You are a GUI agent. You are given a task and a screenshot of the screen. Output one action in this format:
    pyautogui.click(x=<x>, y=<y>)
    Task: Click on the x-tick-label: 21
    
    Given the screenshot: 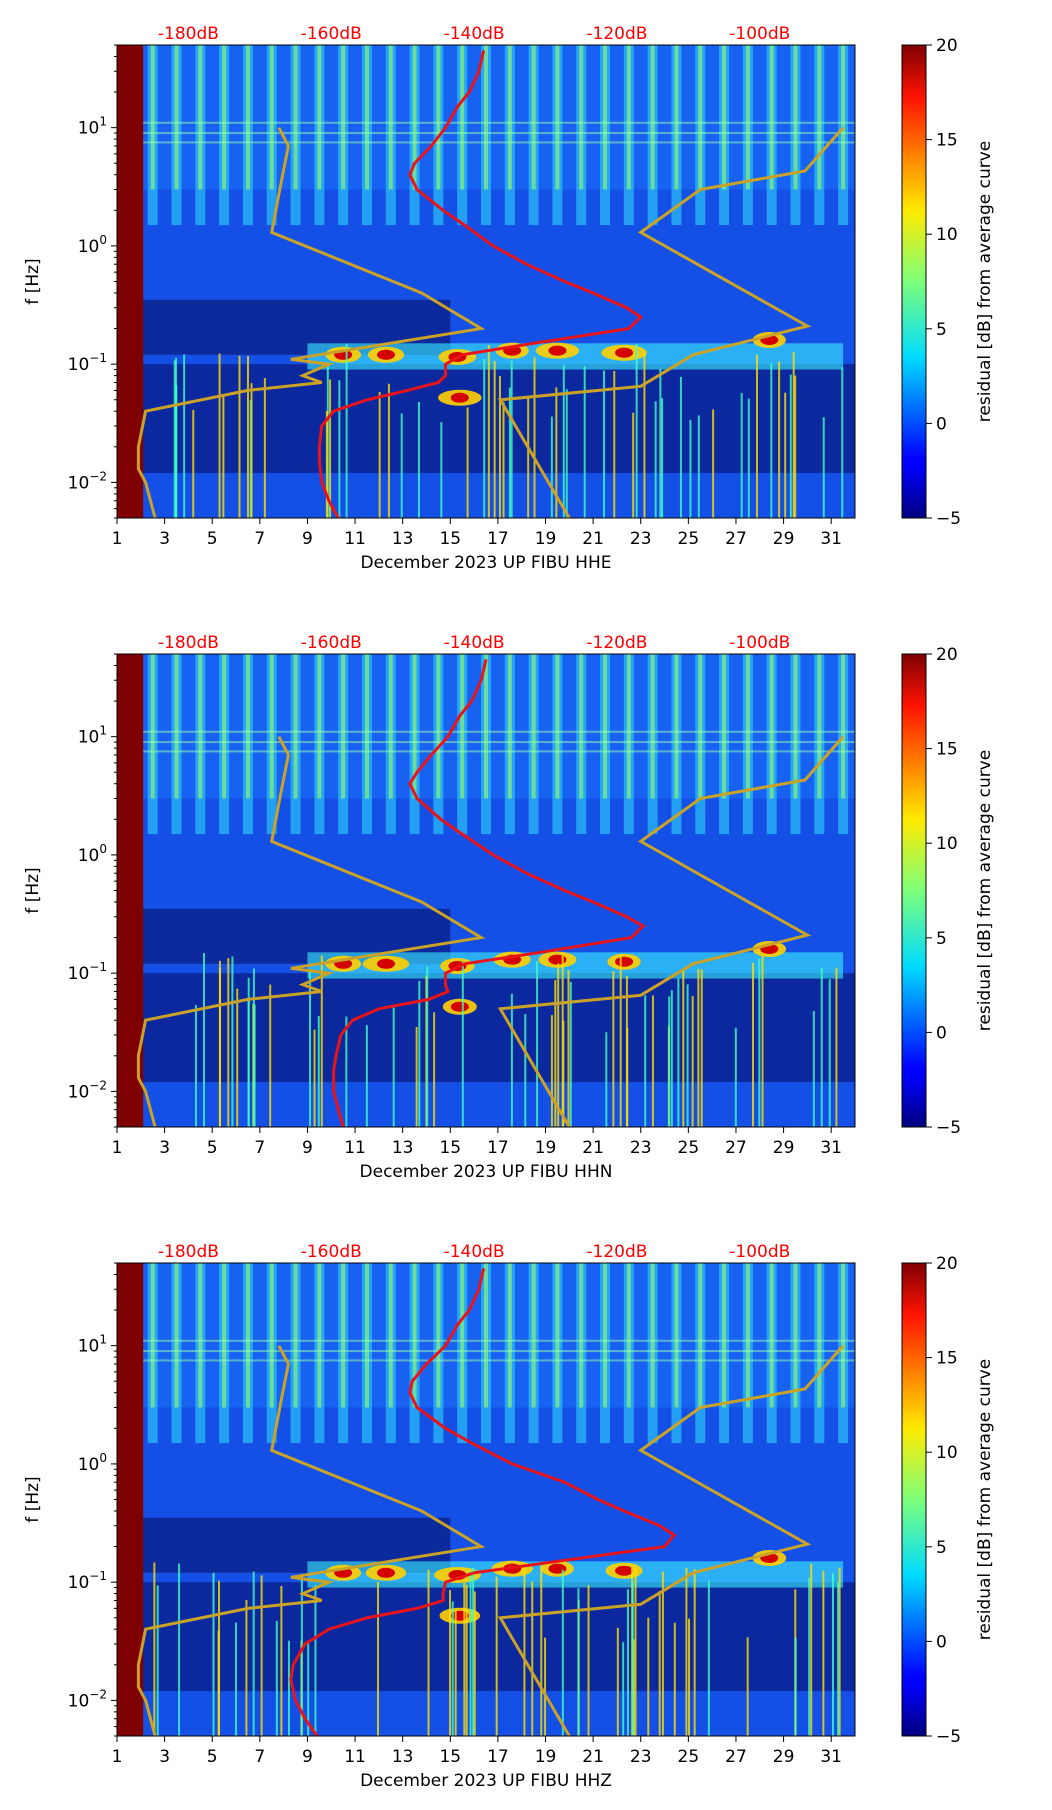 What is the action you would take?
    pyautogui.click(x=593, y=1148)
    